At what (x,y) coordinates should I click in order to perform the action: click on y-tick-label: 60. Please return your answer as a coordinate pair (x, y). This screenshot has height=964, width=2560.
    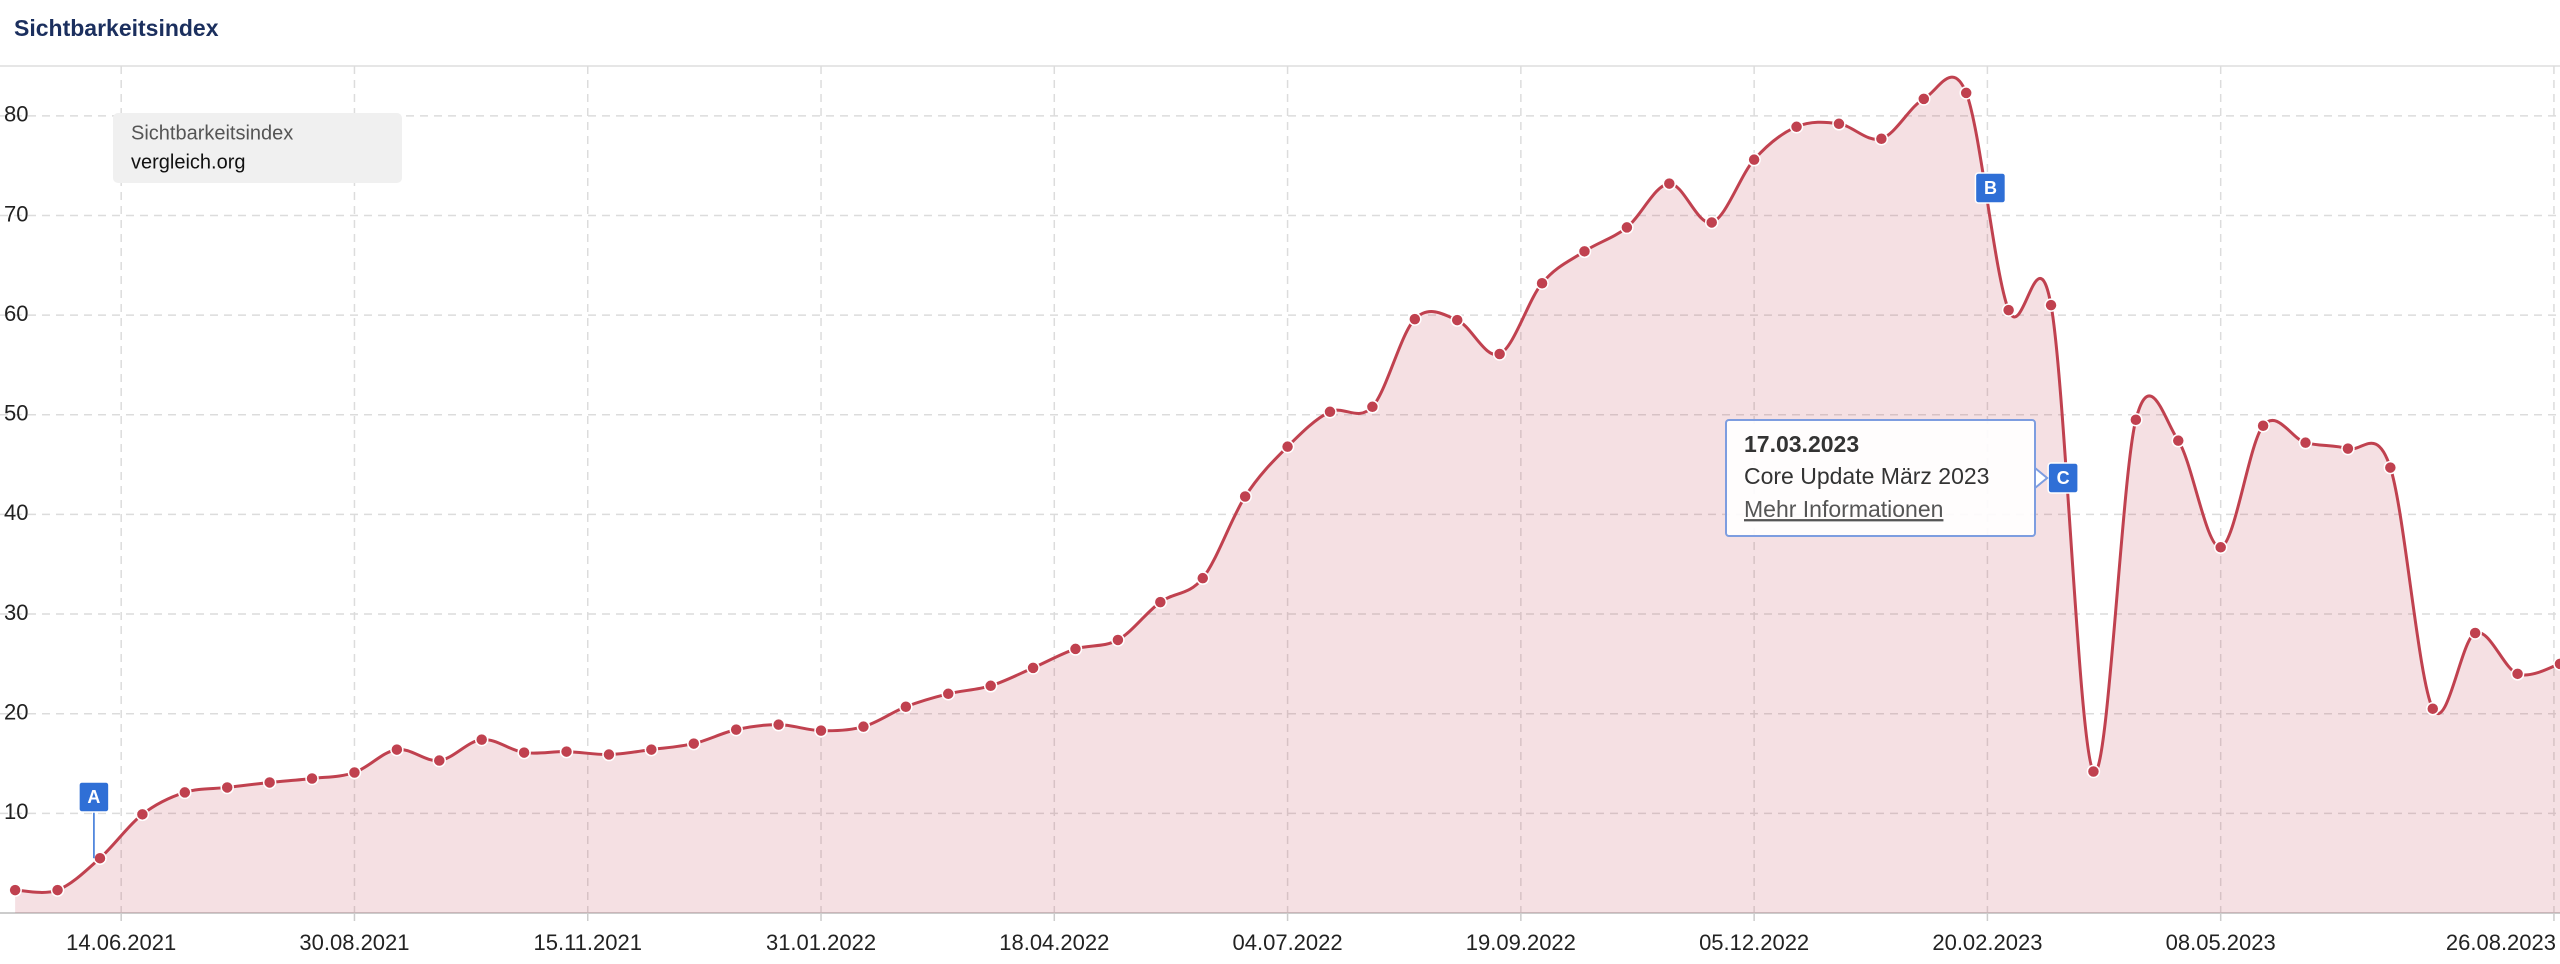
    Looking at the image, I should click on (16, 313).